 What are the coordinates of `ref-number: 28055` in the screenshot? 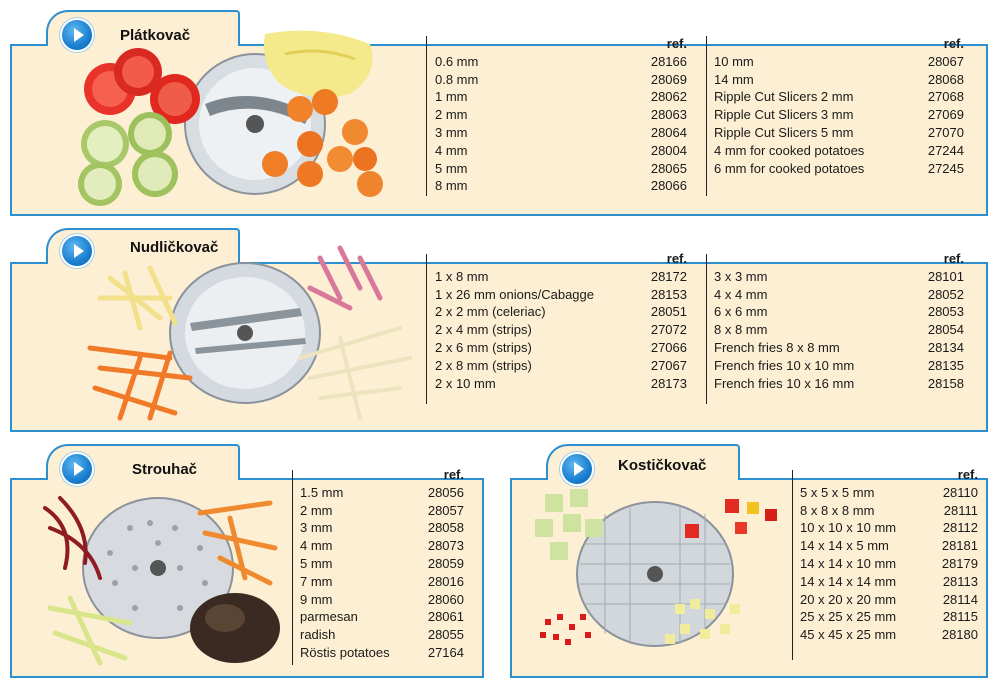 It's located at (445, 635).